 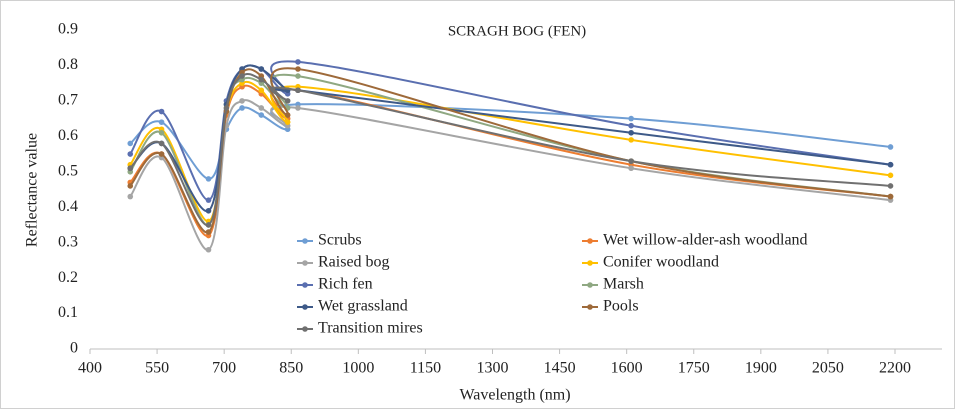 What do you see at coordinates (68, 100) in the screenshot?
I see `y-tick-label: 0.7` at bounding box center [68, 100].